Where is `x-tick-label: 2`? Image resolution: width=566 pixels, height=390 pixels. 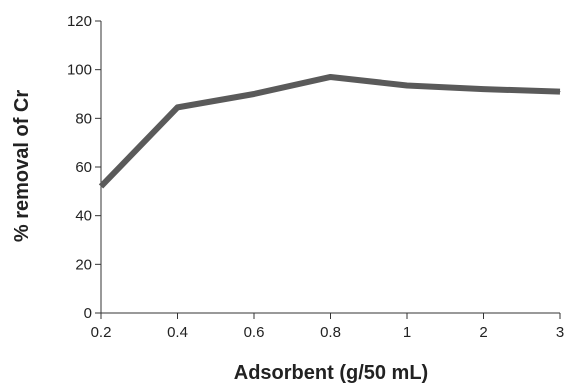
x-tick-label: 2 is located at coordinates (483, 332).